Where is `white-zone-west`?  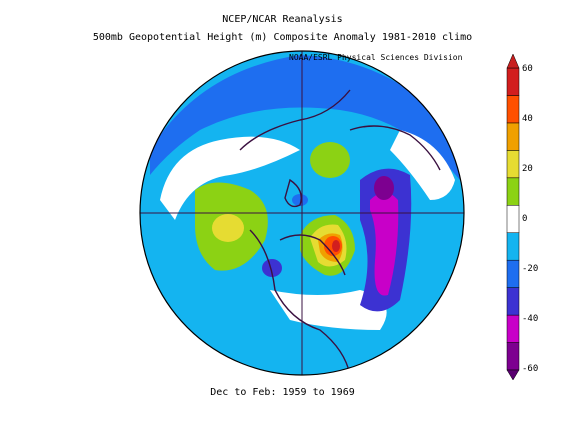
white-zone-west is located at coordinates (230, 178).